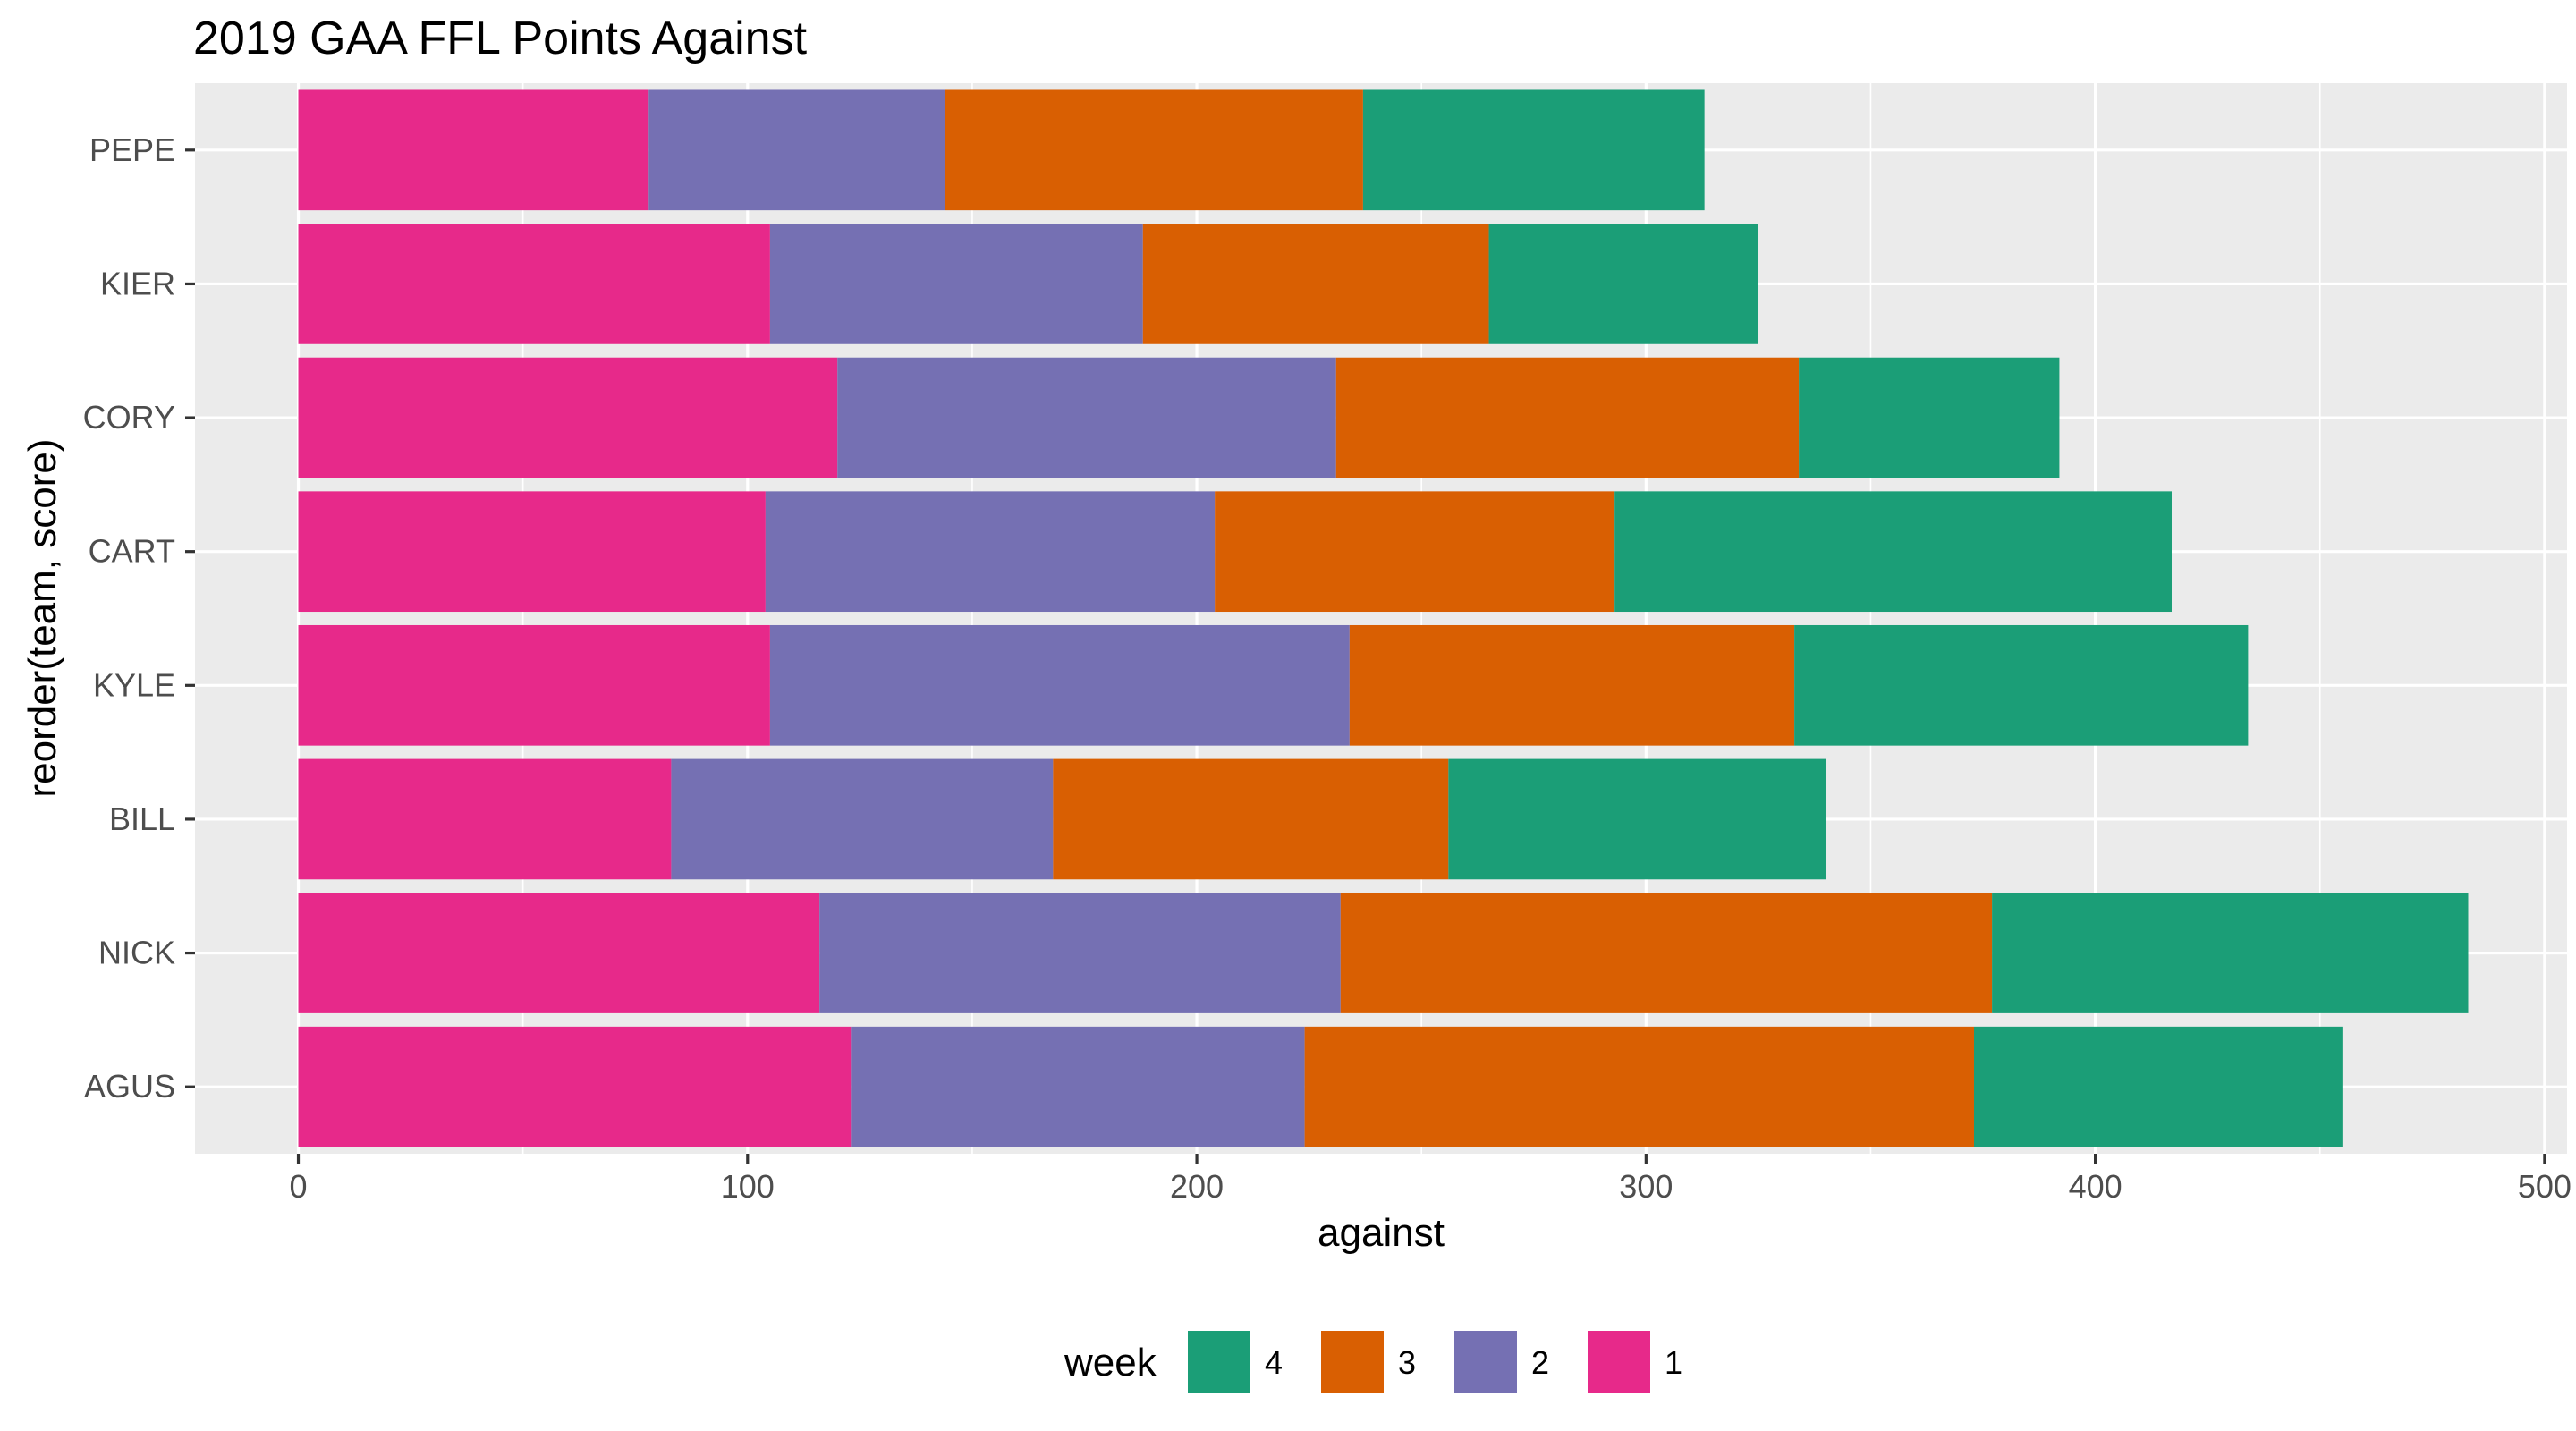  What do you see at coordinates (129, 1087) in the screenshot?
I see `y-tick-label: AGUS` at bounding box center [129, 1087].